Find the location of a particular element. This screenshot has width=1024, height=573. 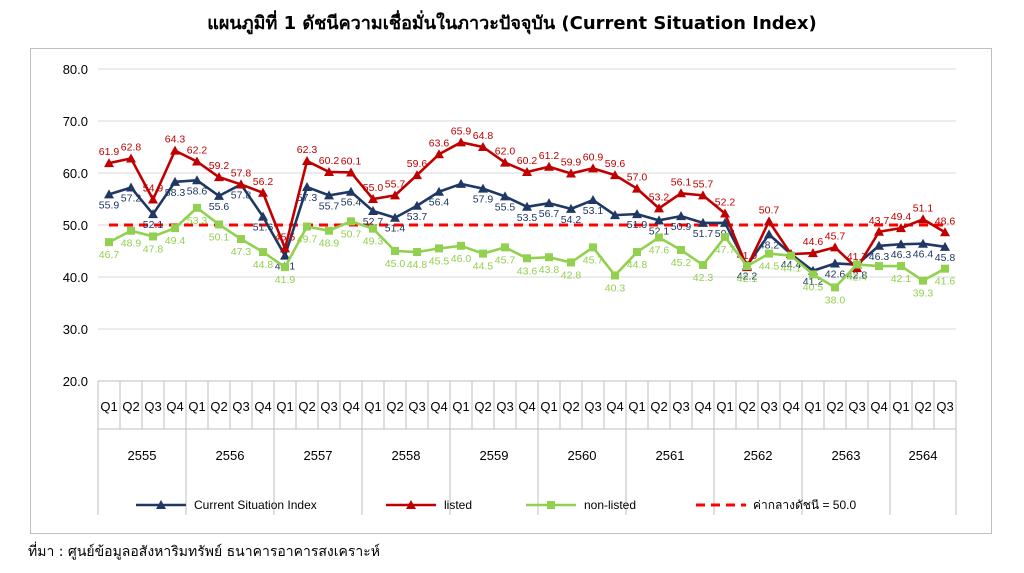

legend-marker-csi is located at coordinates (161, 504).